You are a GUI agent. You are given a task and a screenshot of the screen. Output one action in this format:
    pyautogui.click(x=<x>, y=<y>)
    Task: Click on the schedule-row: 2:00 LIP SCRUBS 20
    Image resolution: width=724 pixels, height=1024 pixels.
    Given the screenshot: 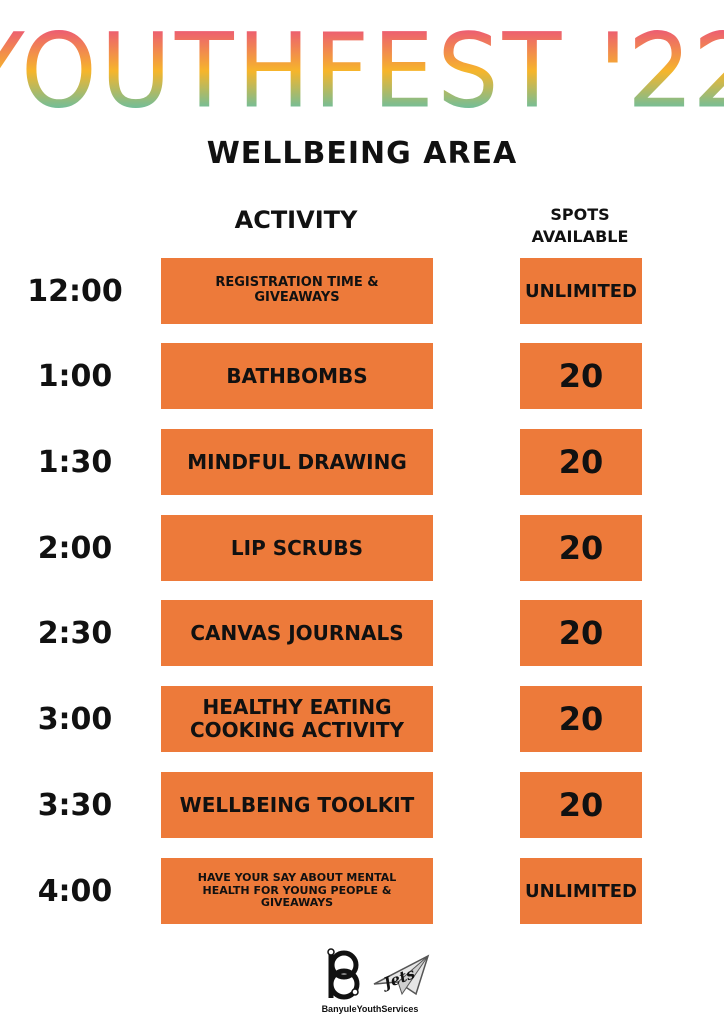 What is the action you would take?
    pyautogui.click(x=362, y=548)
    